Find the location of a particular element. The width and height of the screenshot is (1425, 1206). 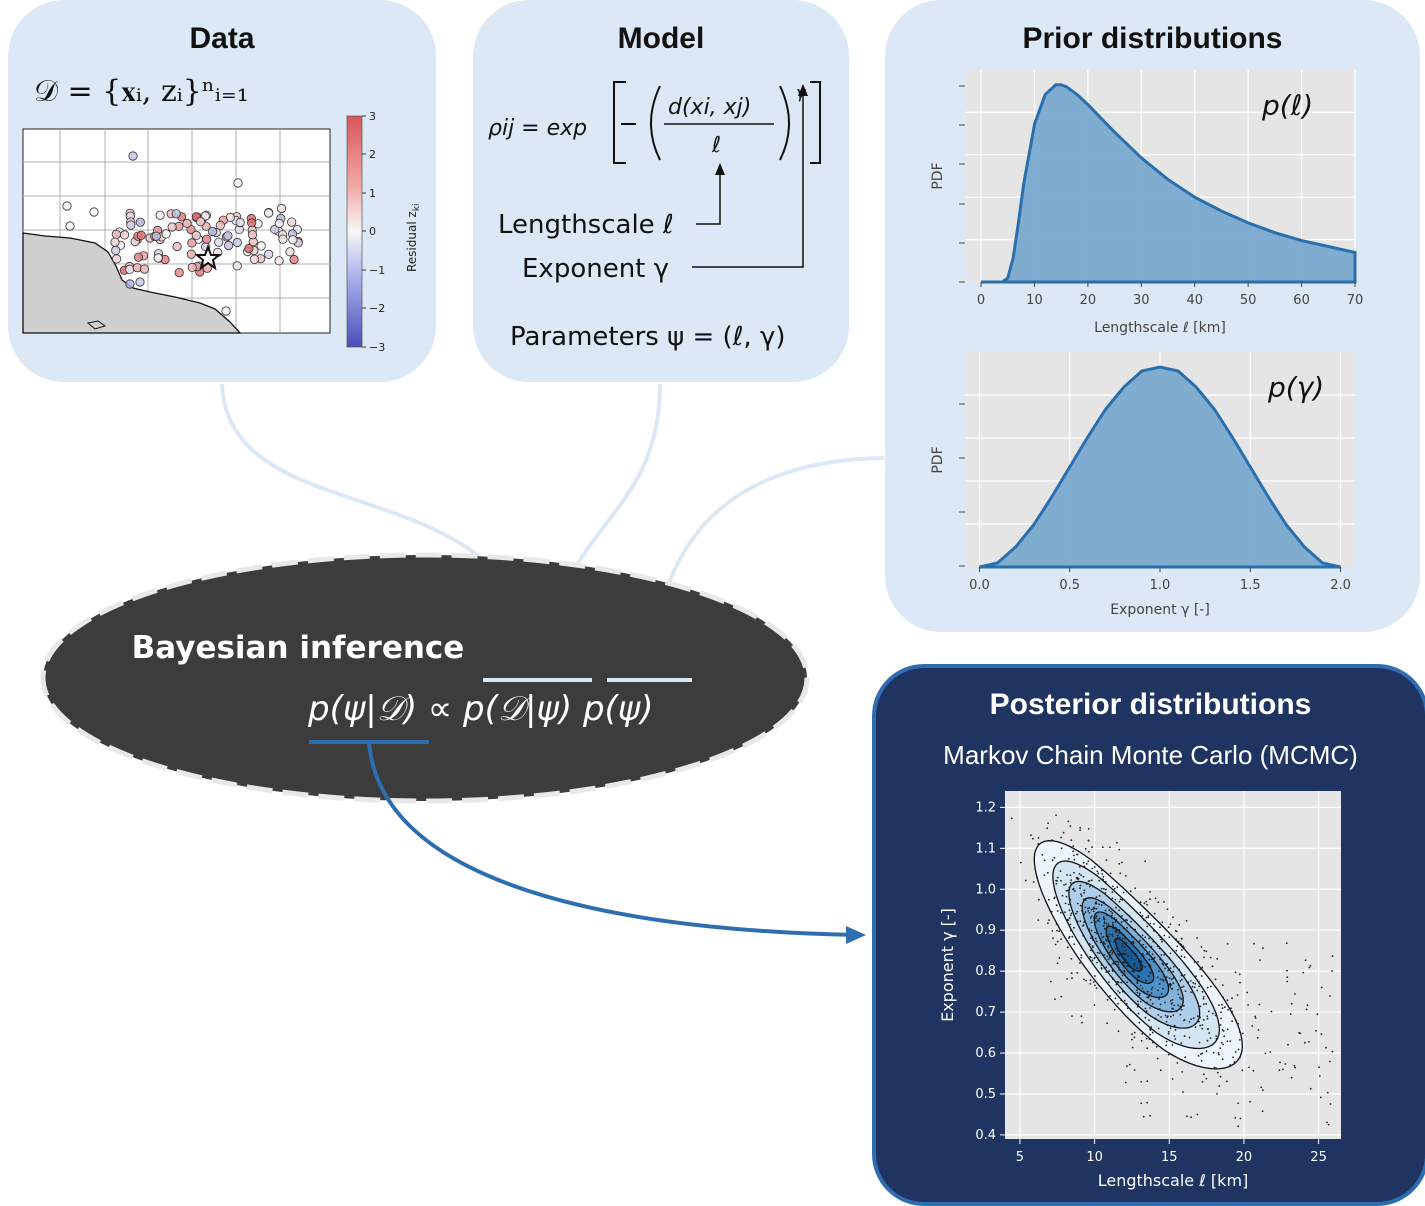

x-tick-label: 1.0 is located at coordinates (1160, 585).